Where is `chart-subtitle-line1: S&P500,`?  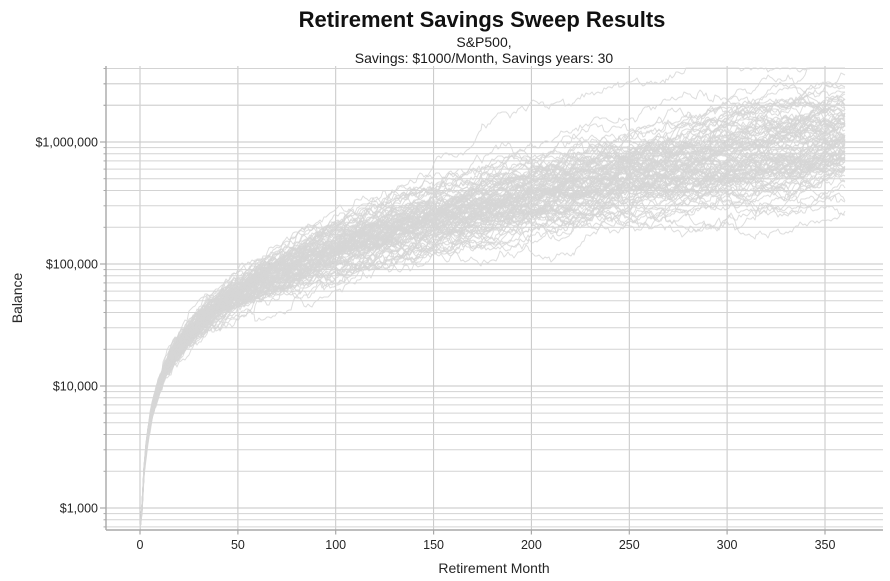
chart-subtitle-line1: S&P500, is located at coordinates (483, 42).